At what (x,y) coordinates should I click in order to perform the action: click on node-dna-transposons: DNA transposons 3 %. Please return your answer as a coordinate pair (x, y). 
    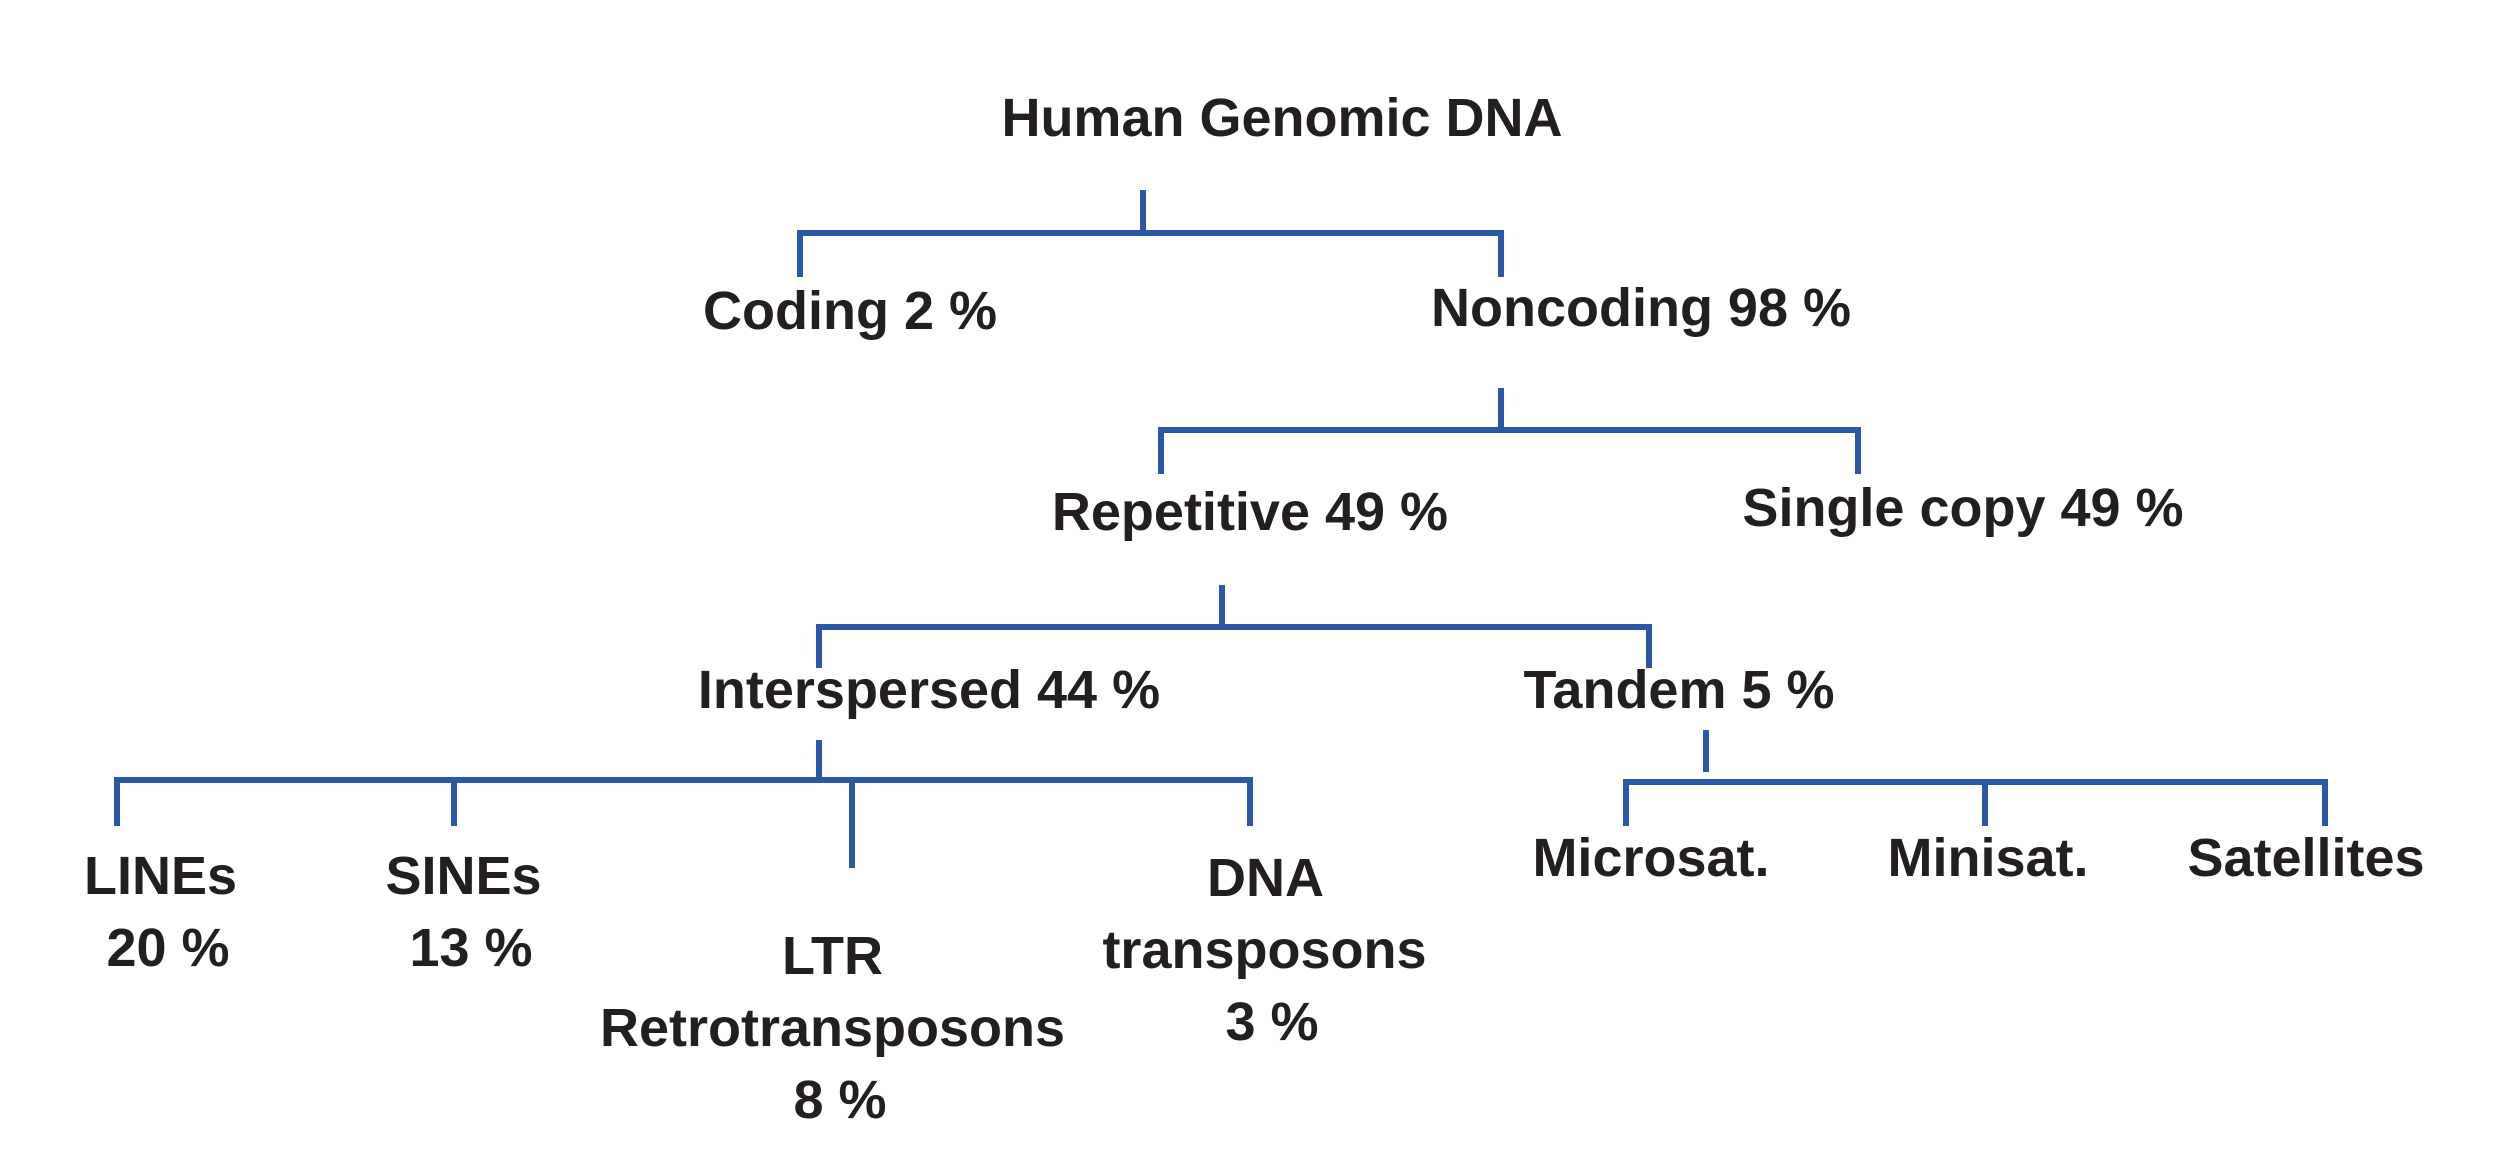
    Looking at the image, I should click on (1271, 950).